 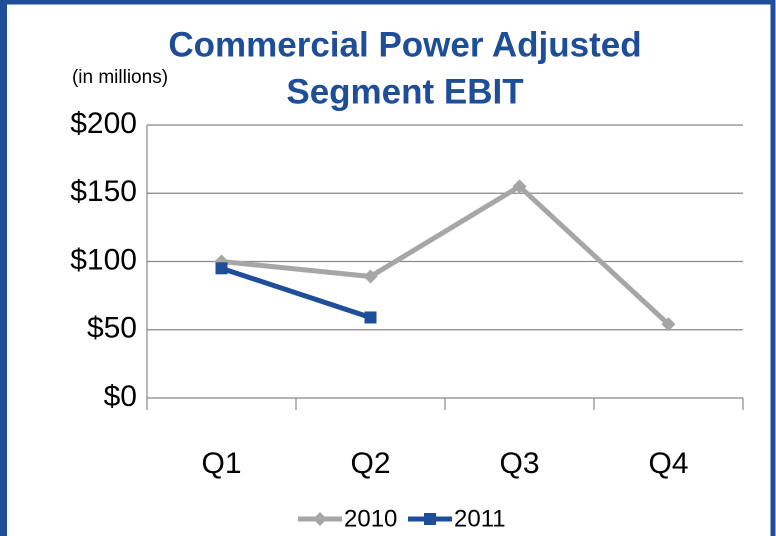 What do you see at coordinates (296, 292) in the screenshot?
I see `series-line` at bounding box center [296, 292].